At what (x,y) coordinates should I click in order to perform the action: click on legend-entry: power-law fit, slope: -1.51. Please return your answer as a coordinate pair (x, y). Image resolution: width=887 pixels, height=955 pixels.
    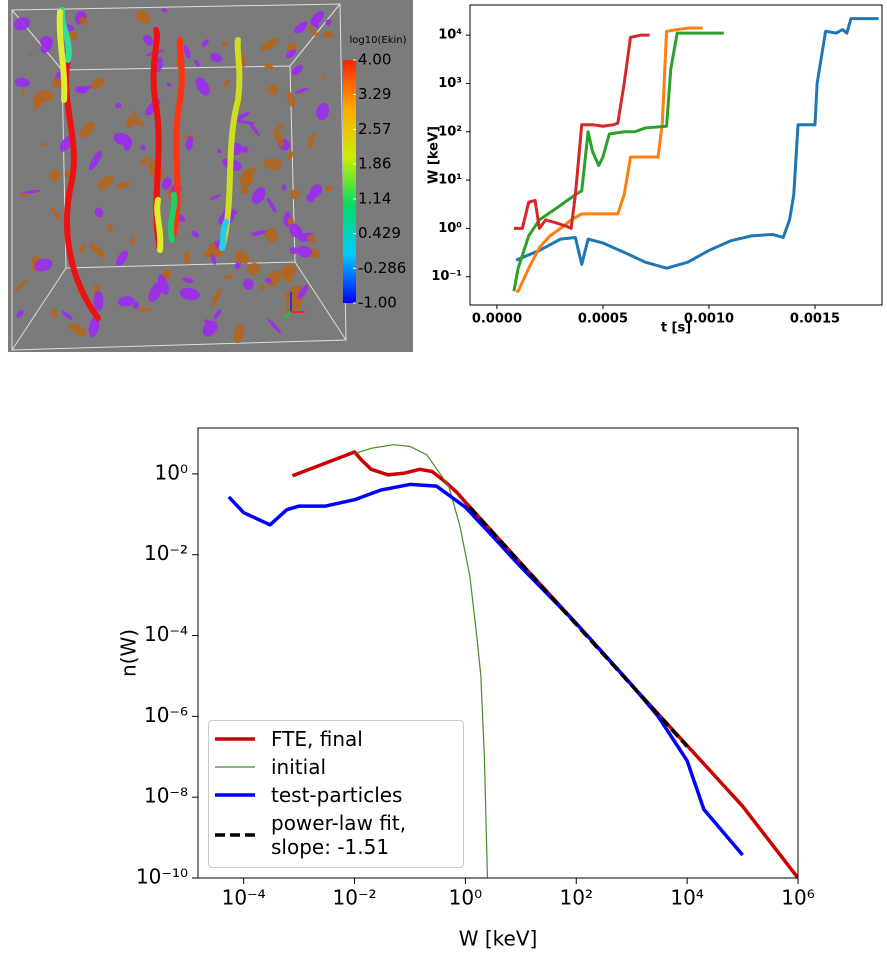
    Looking at the image, I should click on (336, 835).